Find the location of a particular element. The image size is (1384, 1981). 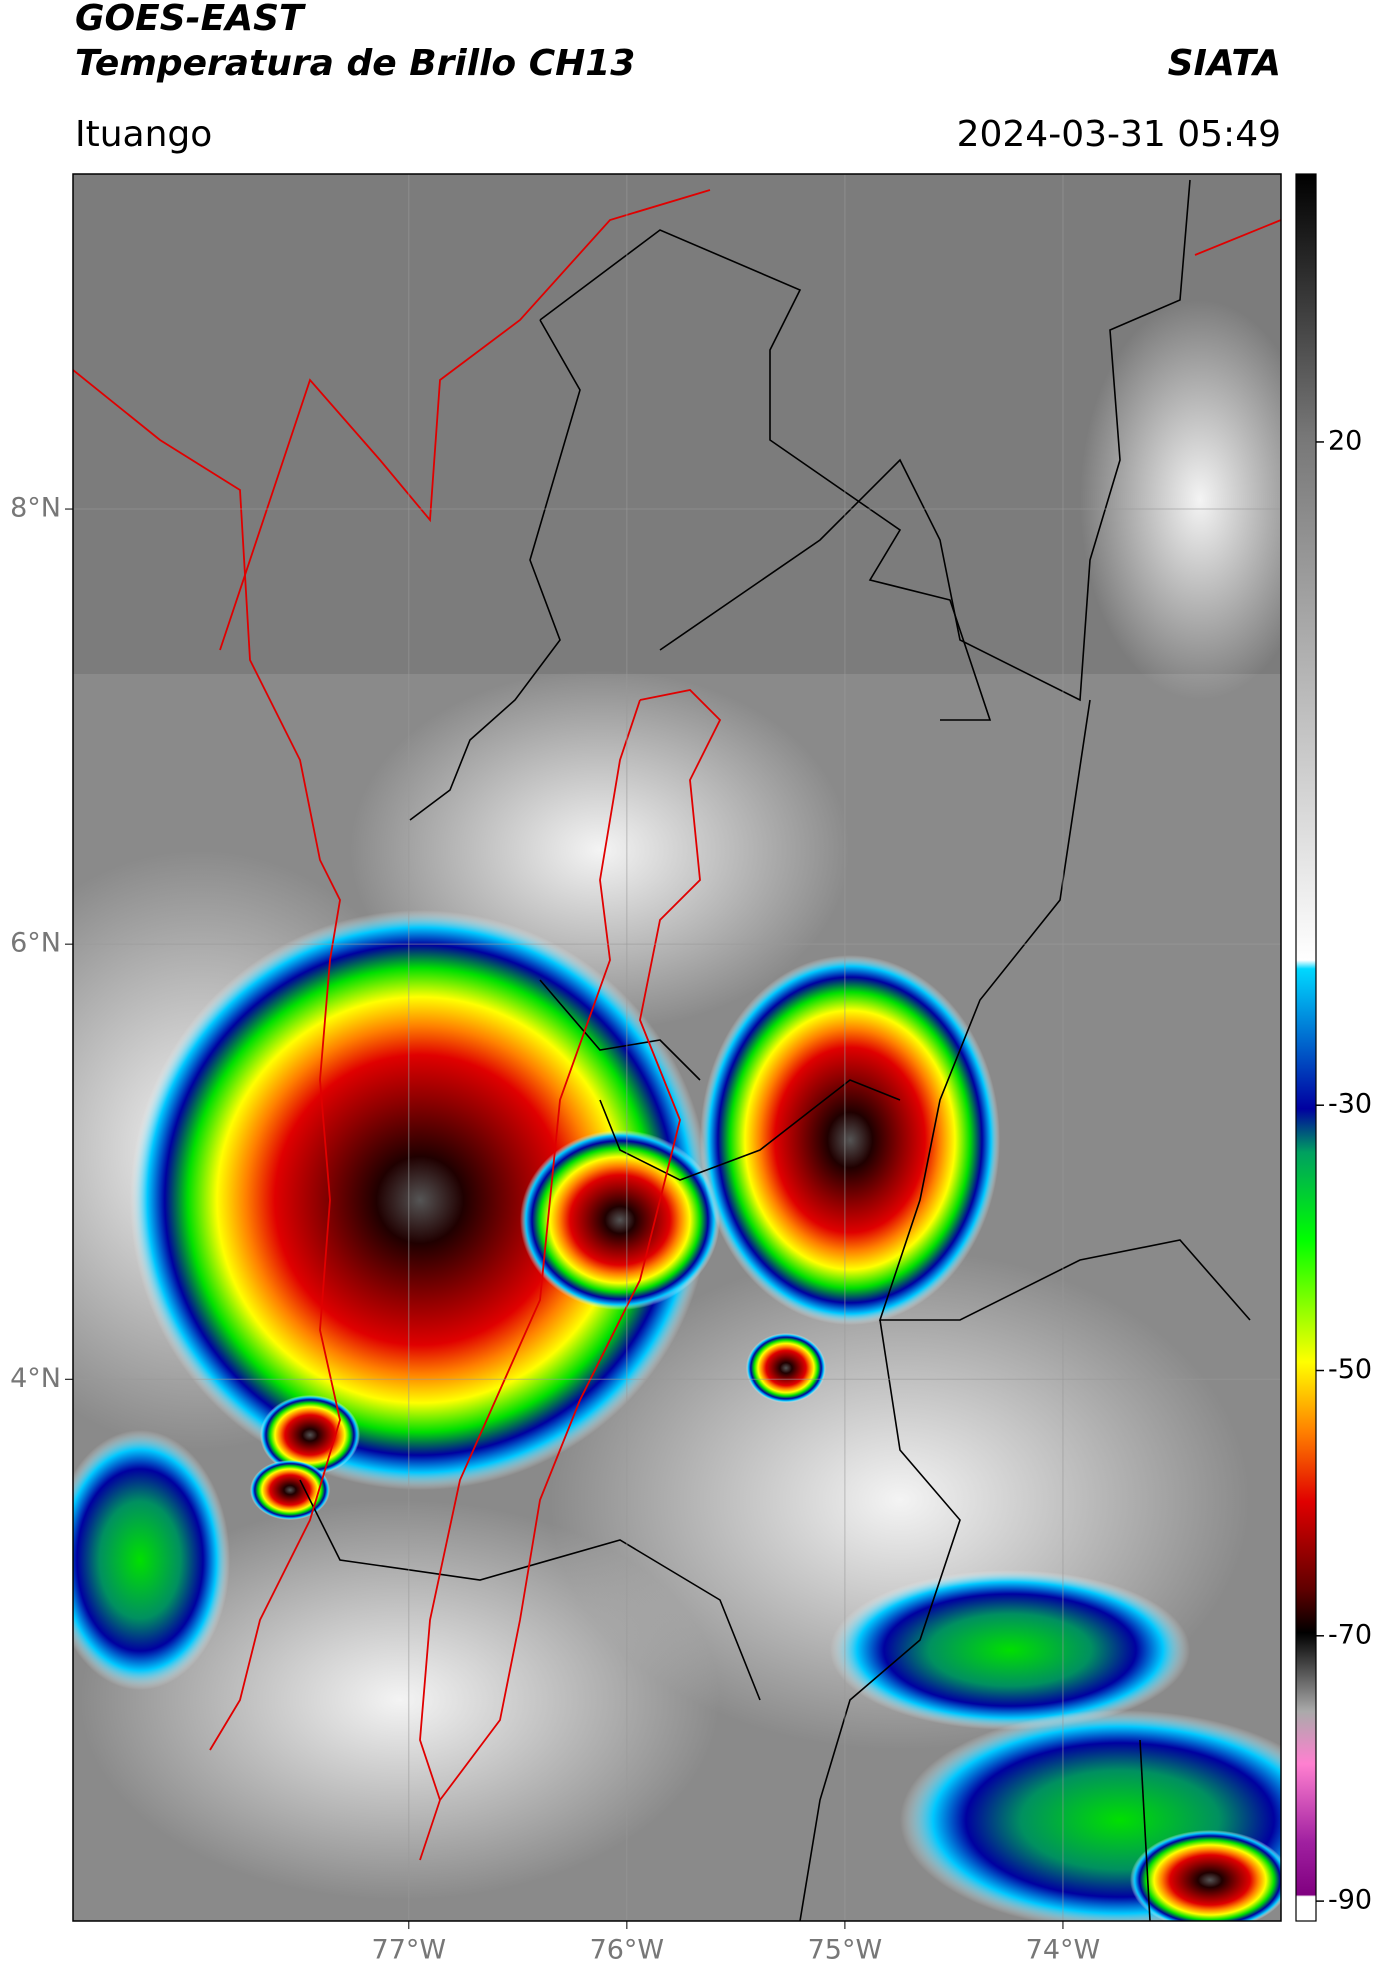

y-tick-label: 8°N is located at coordinates (35, 508).